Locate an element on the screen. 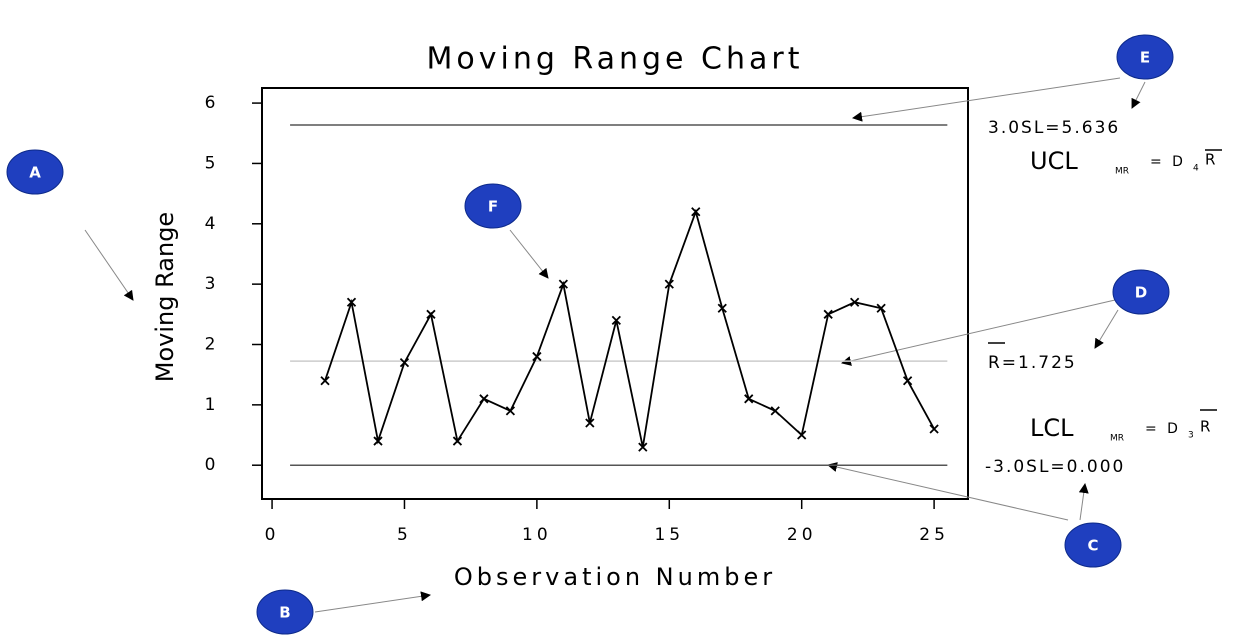 The image size is (1233, 641). reference-label: R=1.725 is located at coordinates (1032, 363).